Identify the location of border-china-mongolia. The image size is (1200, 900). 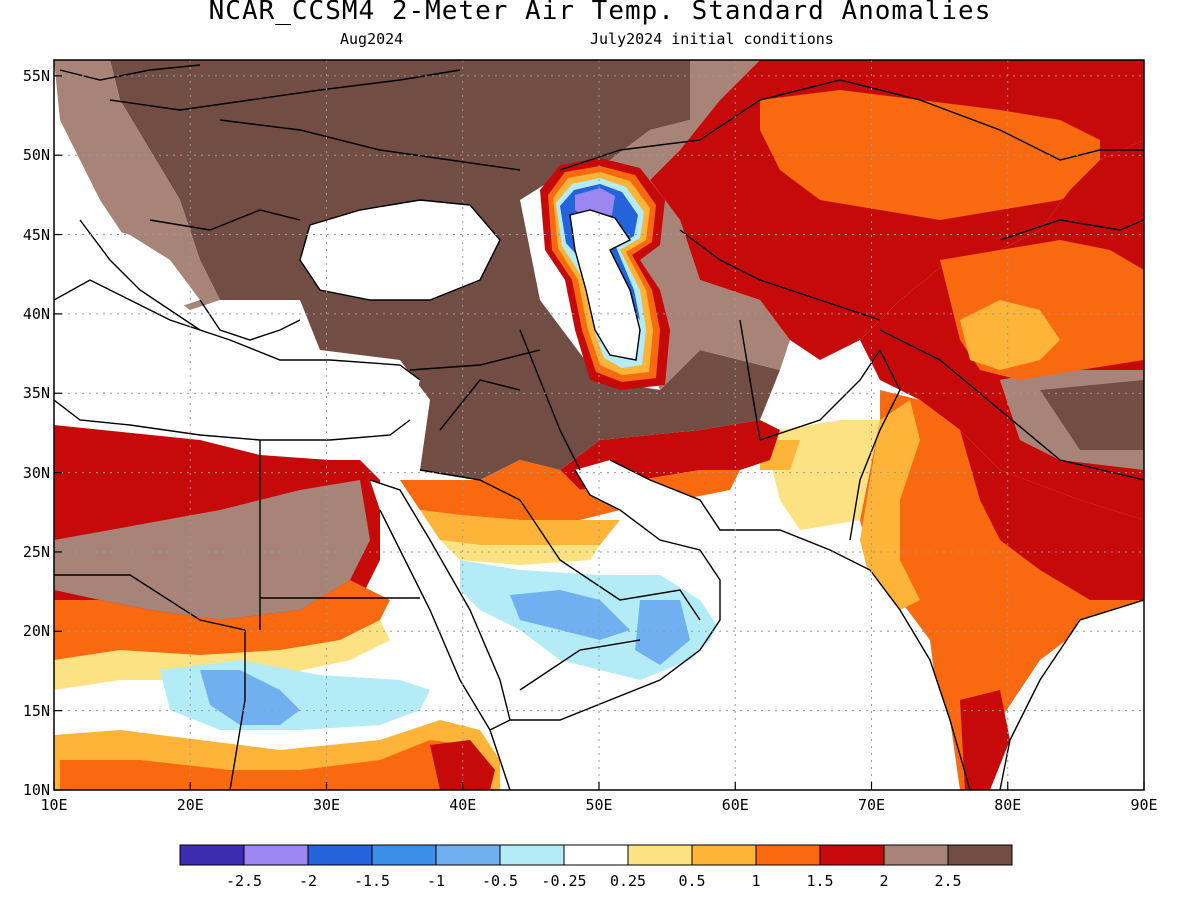
(1071, 230).